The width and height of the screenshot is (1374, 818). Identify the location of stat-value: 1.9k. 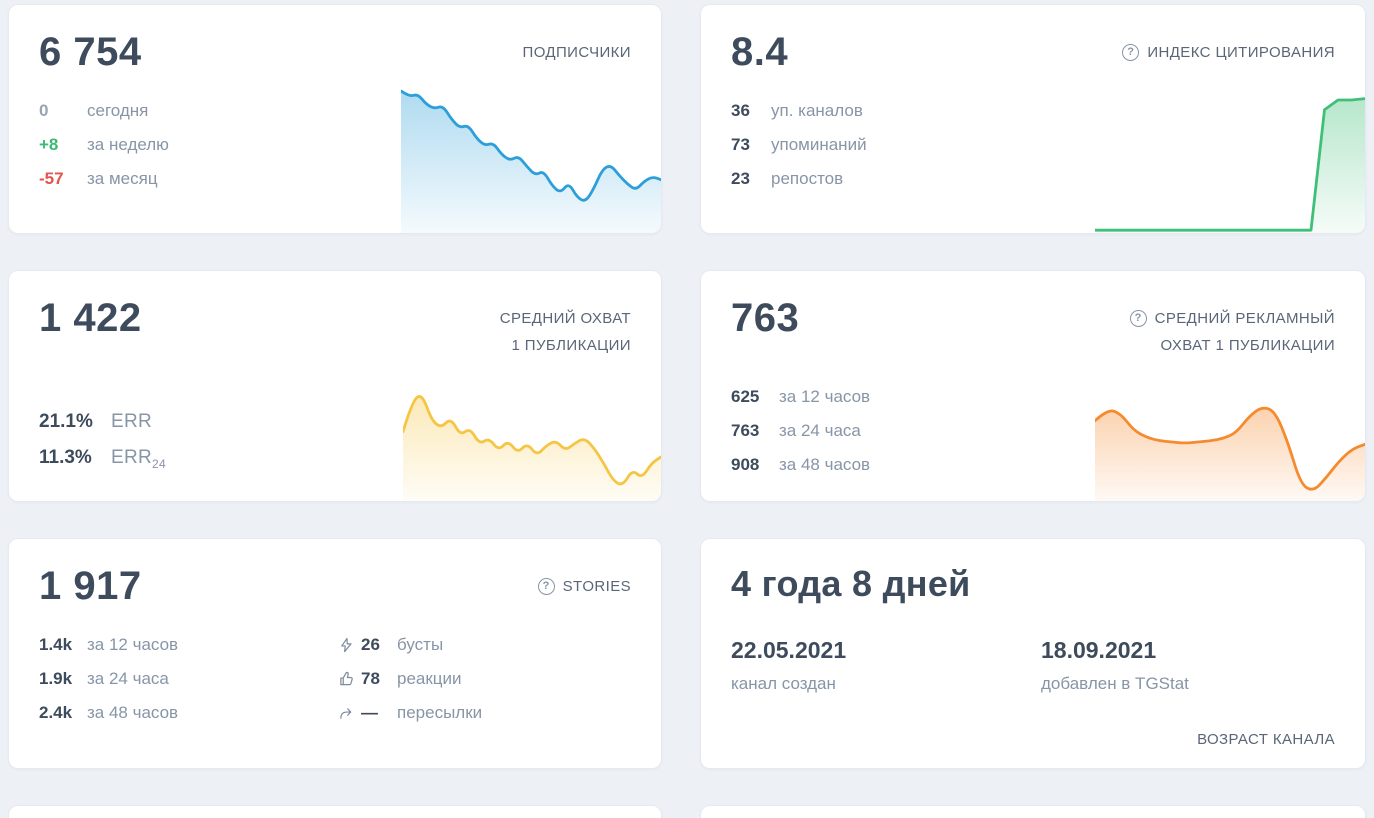
(56, 678).